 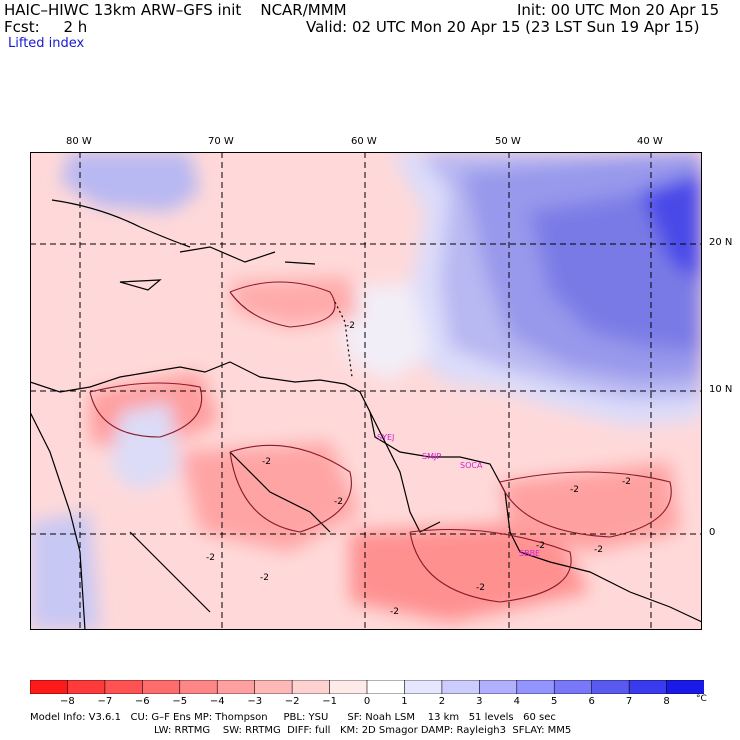 I want to click on puerto-rico-coast, so click(x=300, y=263).